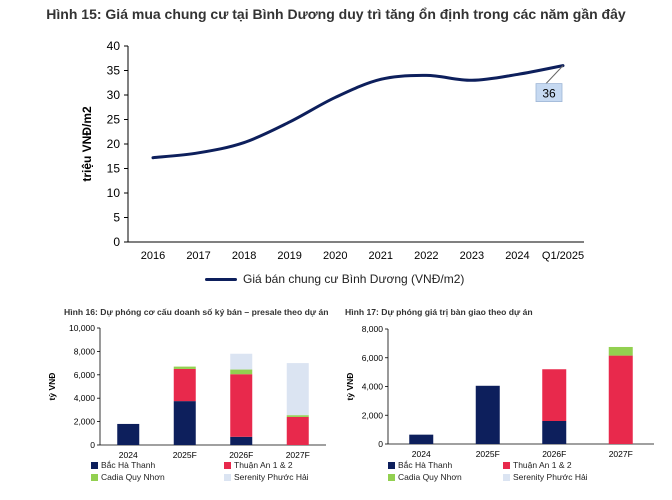 The image size is (672, 500). Describe the element at coordinates (82, 328) in the screenshot. I see `y-tick-label: 10,000` at that location.